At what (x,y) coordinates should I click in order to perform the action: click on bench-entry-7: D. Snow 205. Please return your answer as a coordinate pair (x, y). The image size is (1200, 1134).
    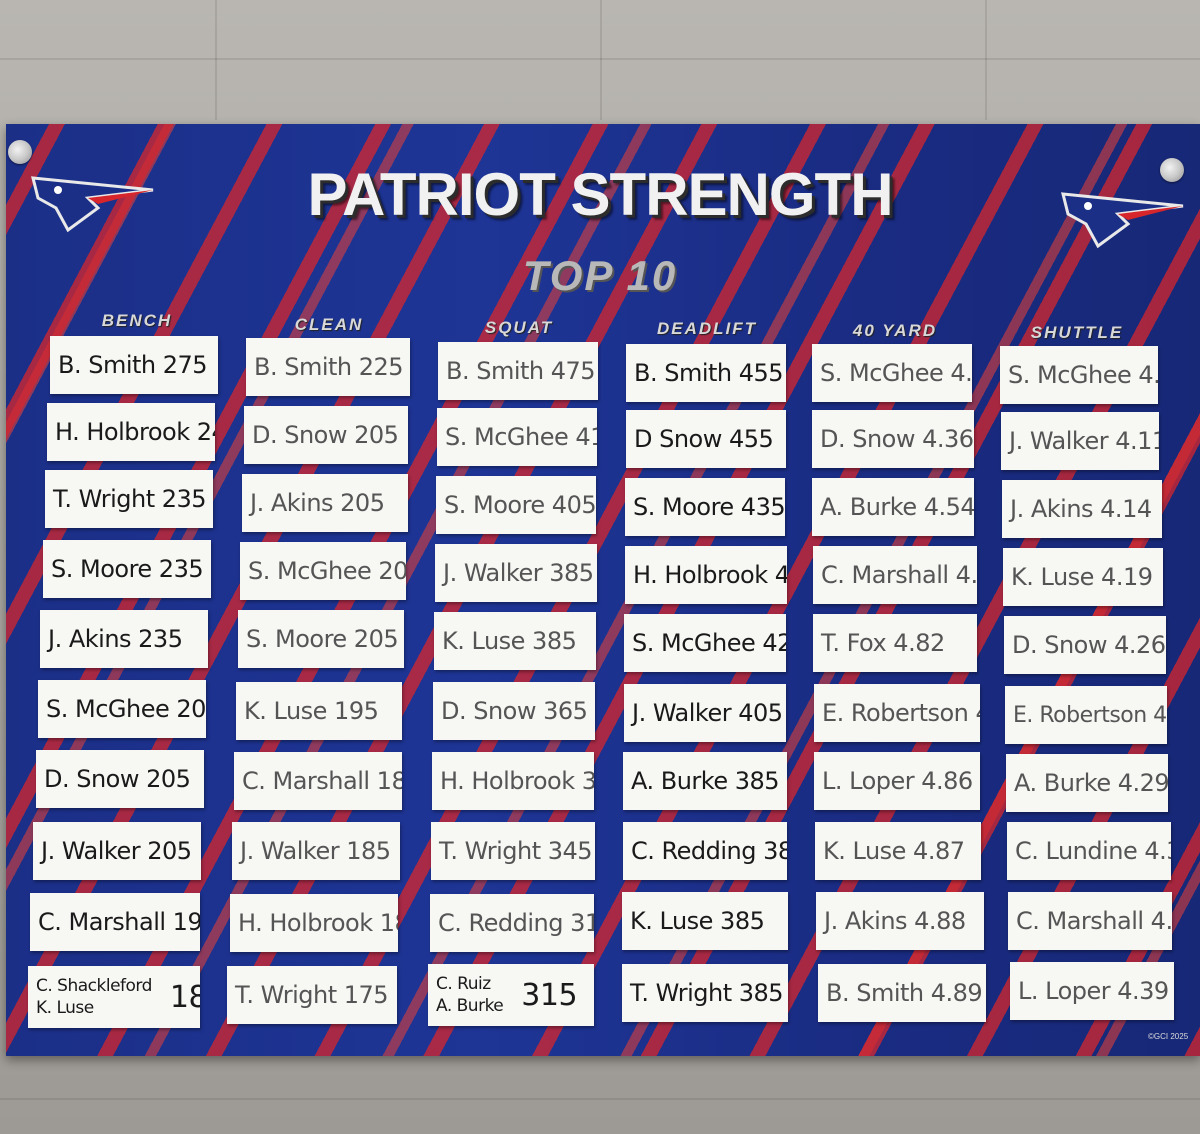
    Looking at the image, I should click on (120, 779).